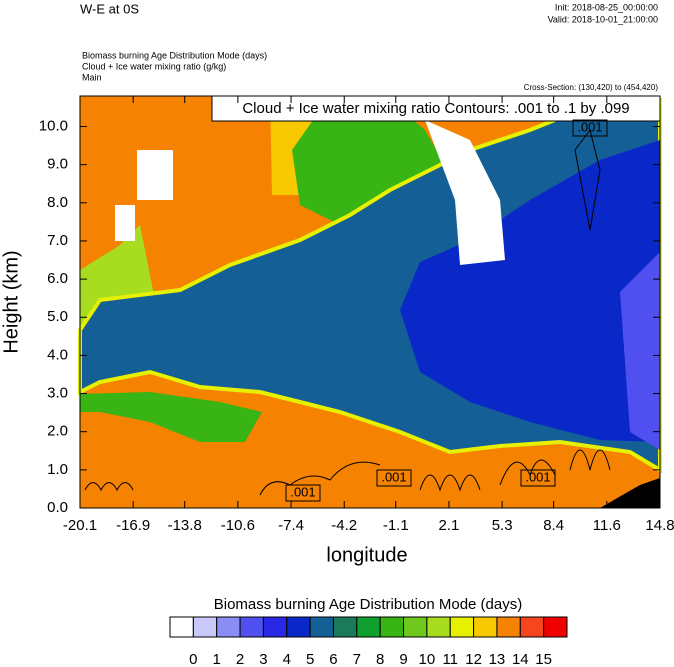 The image size is (674, 667). I want to click on field-label: Main, so click(92, 77).